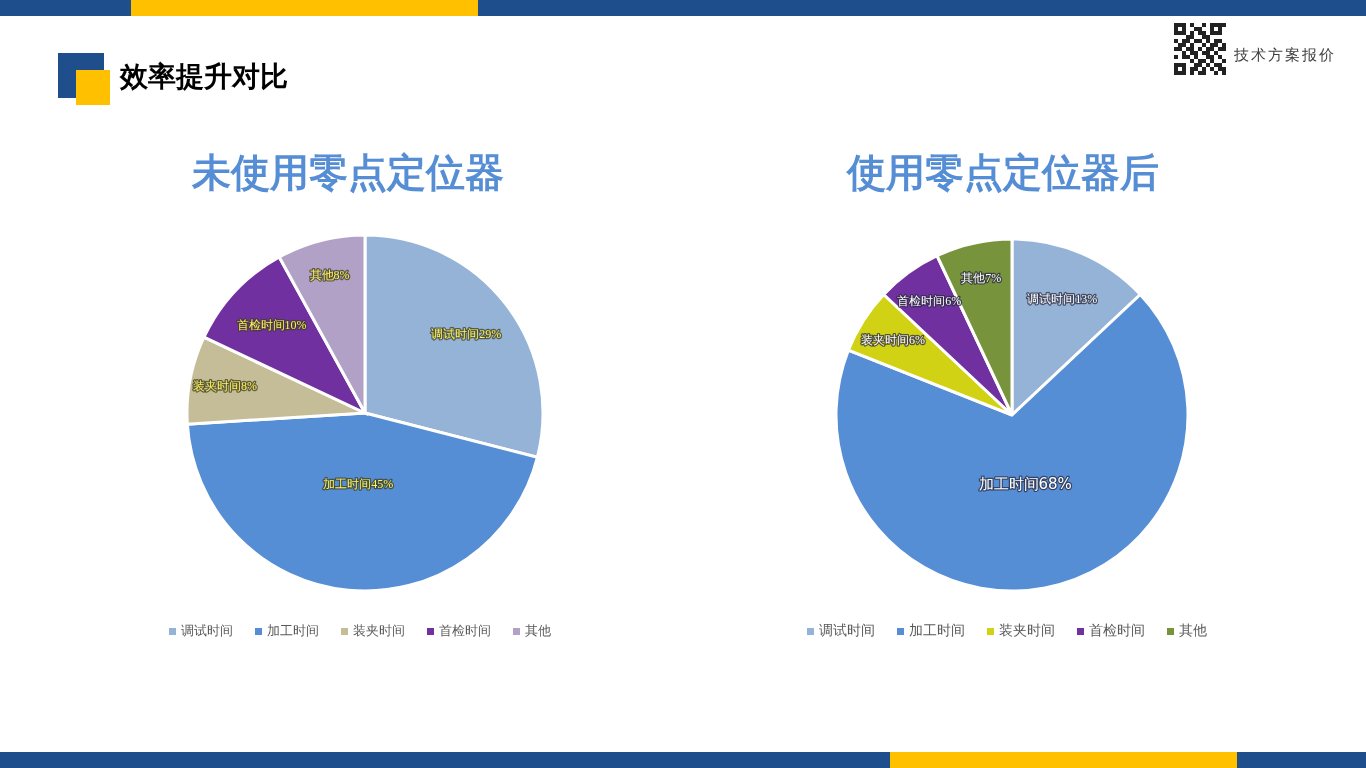 The height and width of the screenshot is (768, 1366). What do you see at coordinates (348, 173) in the screenshot?
I see `chart-title: 未使用零点定位器` at bounding box center [348, 173].